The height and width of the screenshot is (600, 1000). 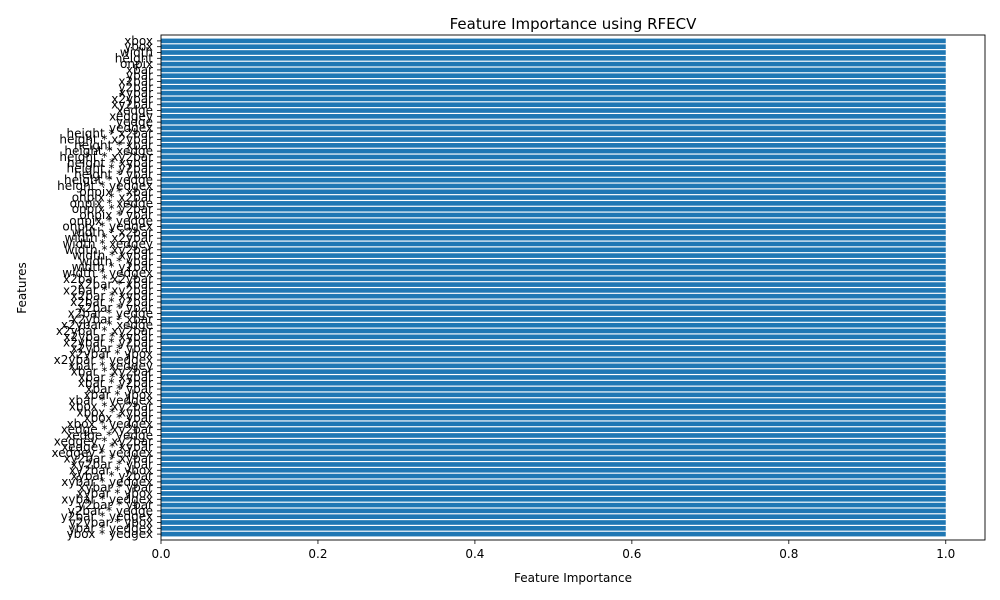 I want to click on y-tick-label: y2ybar * ybox, so click(x=111, y=522).